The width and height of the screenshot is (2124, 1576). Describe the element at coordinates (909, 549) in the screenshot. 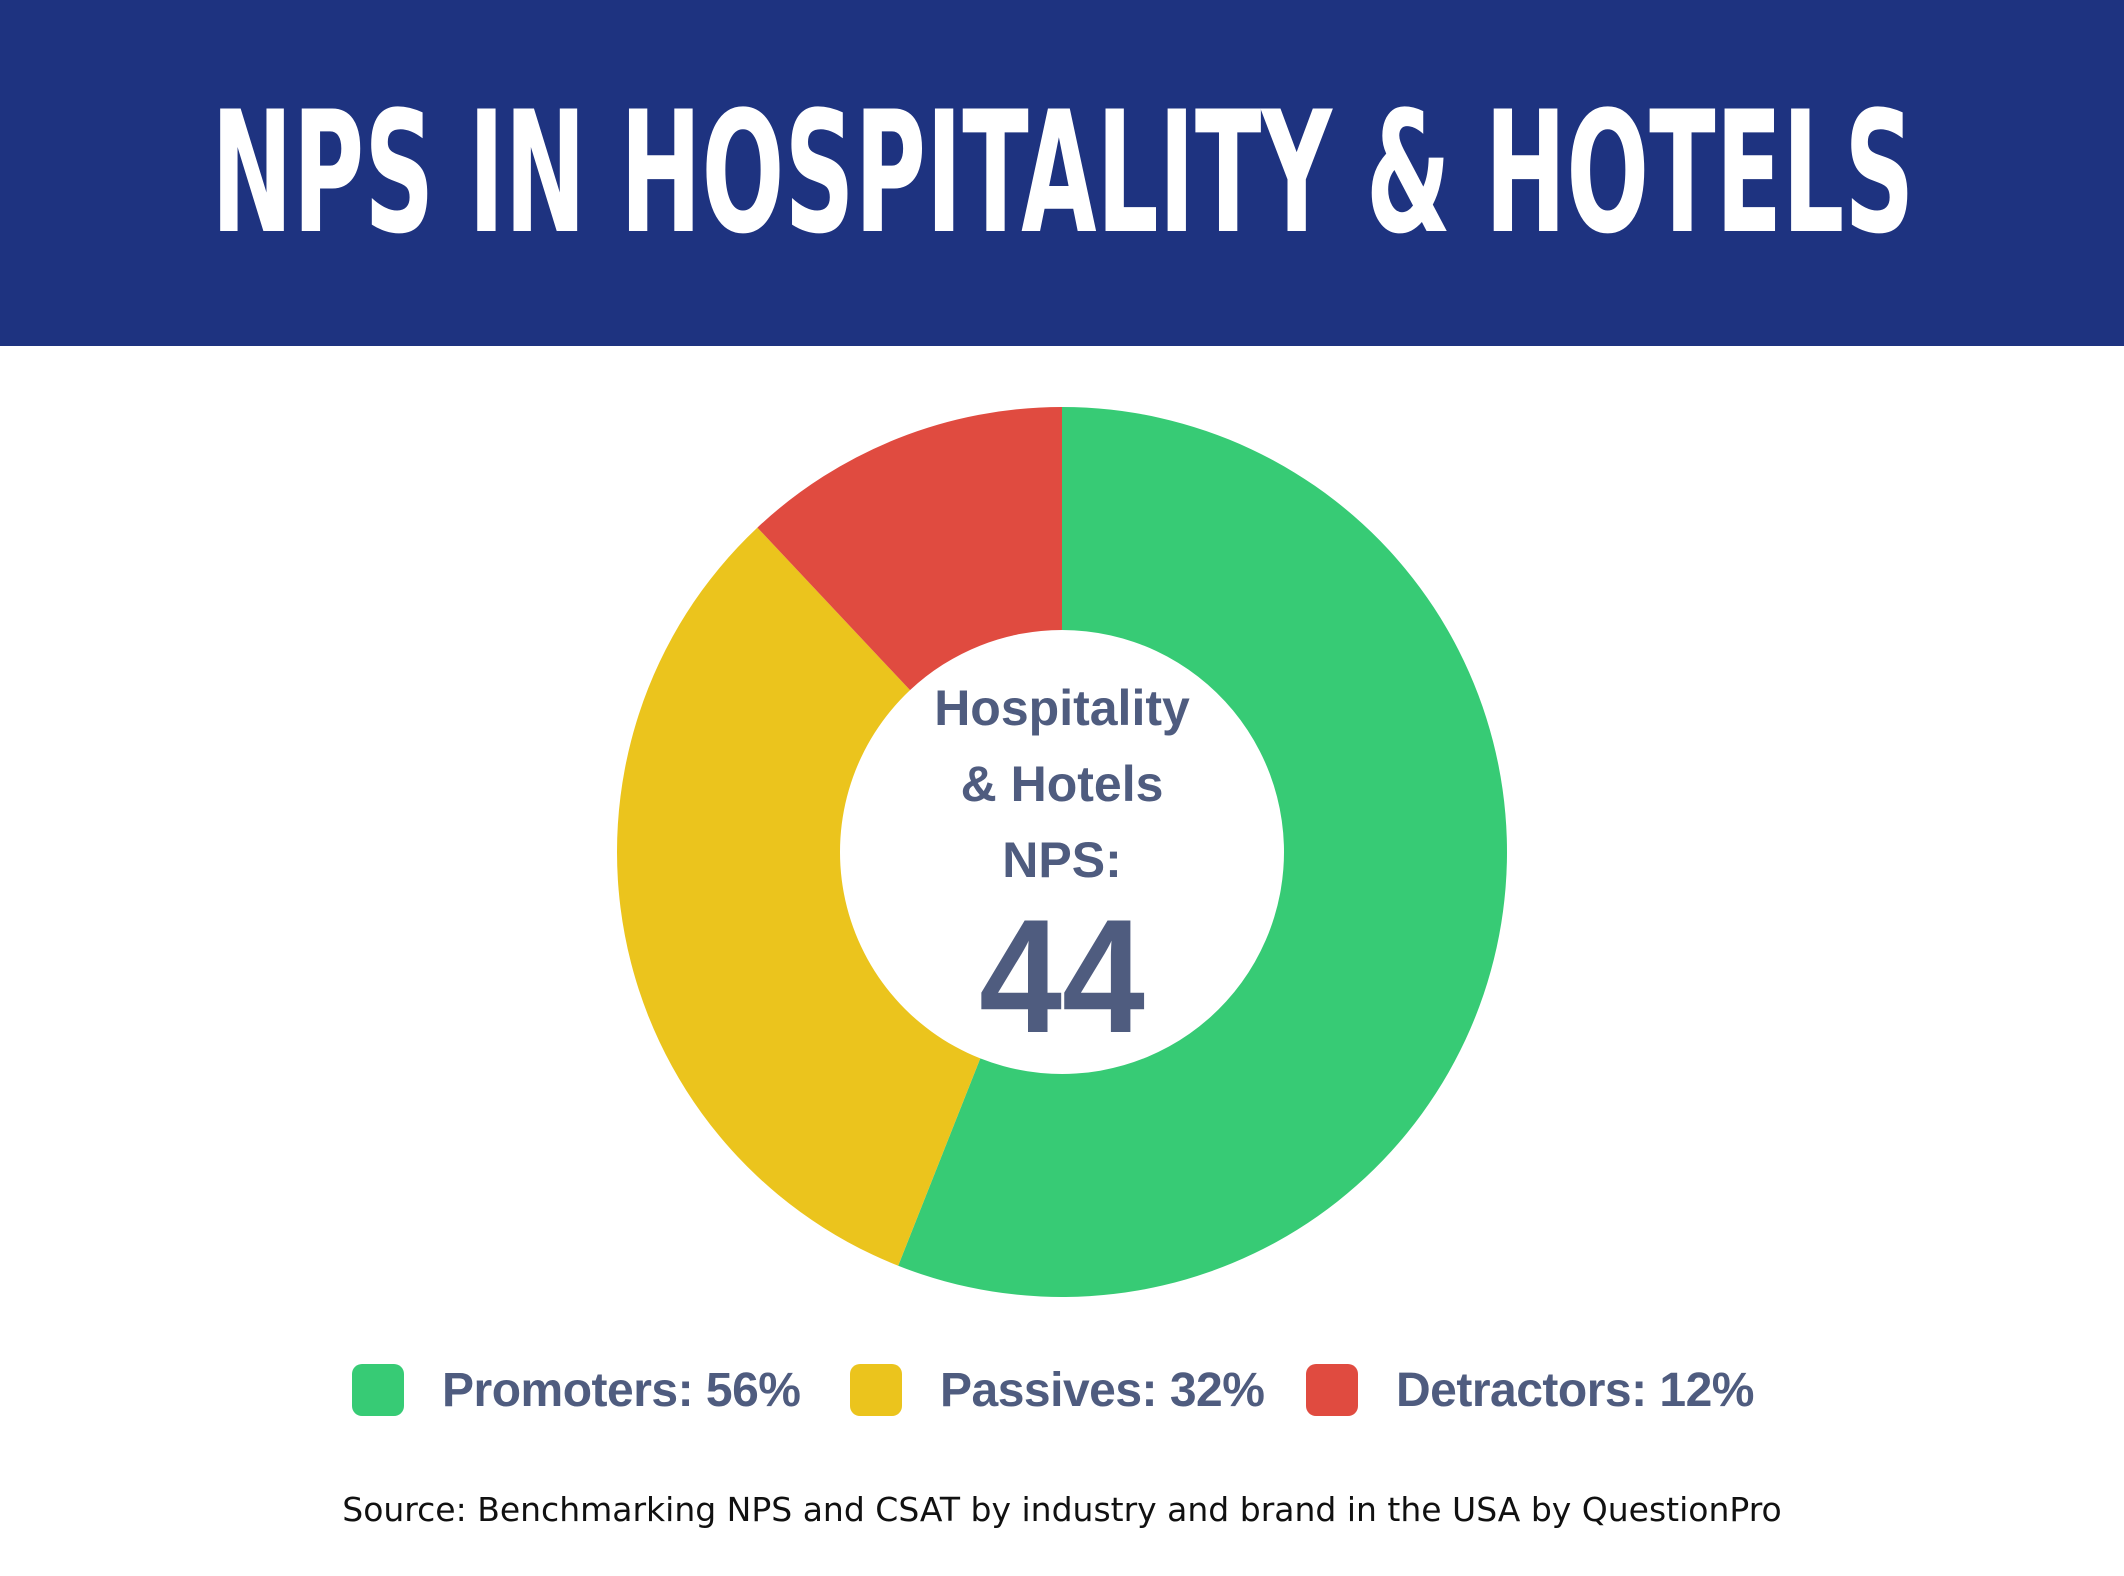

I see `donut-slice-detractors` at that location.